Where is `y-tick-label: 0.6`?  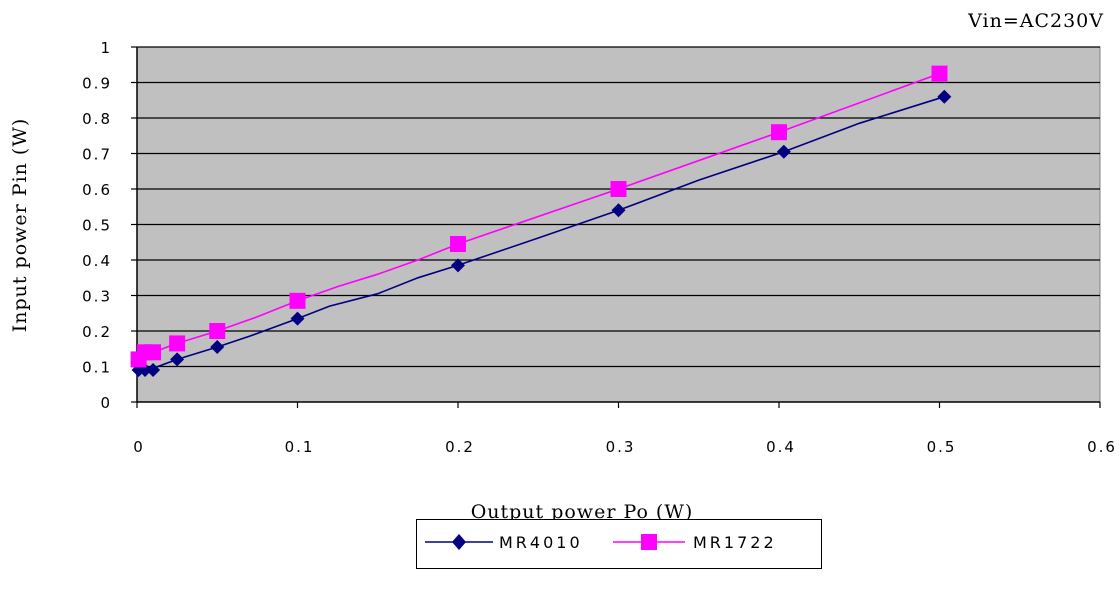
y-tick-label: 0.6 is located at coordinates (97, 190).